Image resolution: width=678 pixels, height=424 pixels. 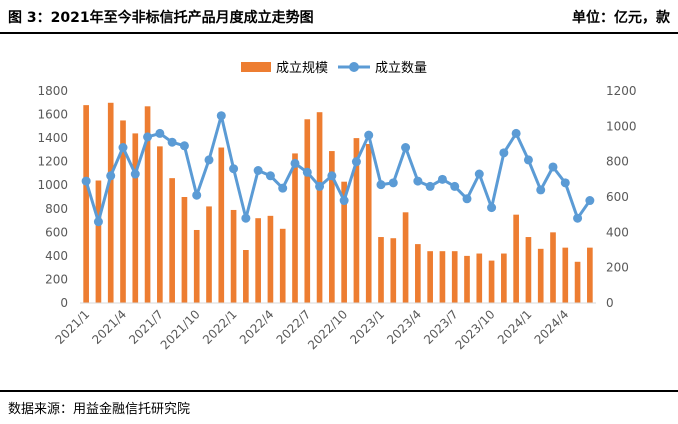 What do you see at coordinates (56, 279) in the screenshot?
I see `left-tick-label: 200` at bounding box center [56, 279].